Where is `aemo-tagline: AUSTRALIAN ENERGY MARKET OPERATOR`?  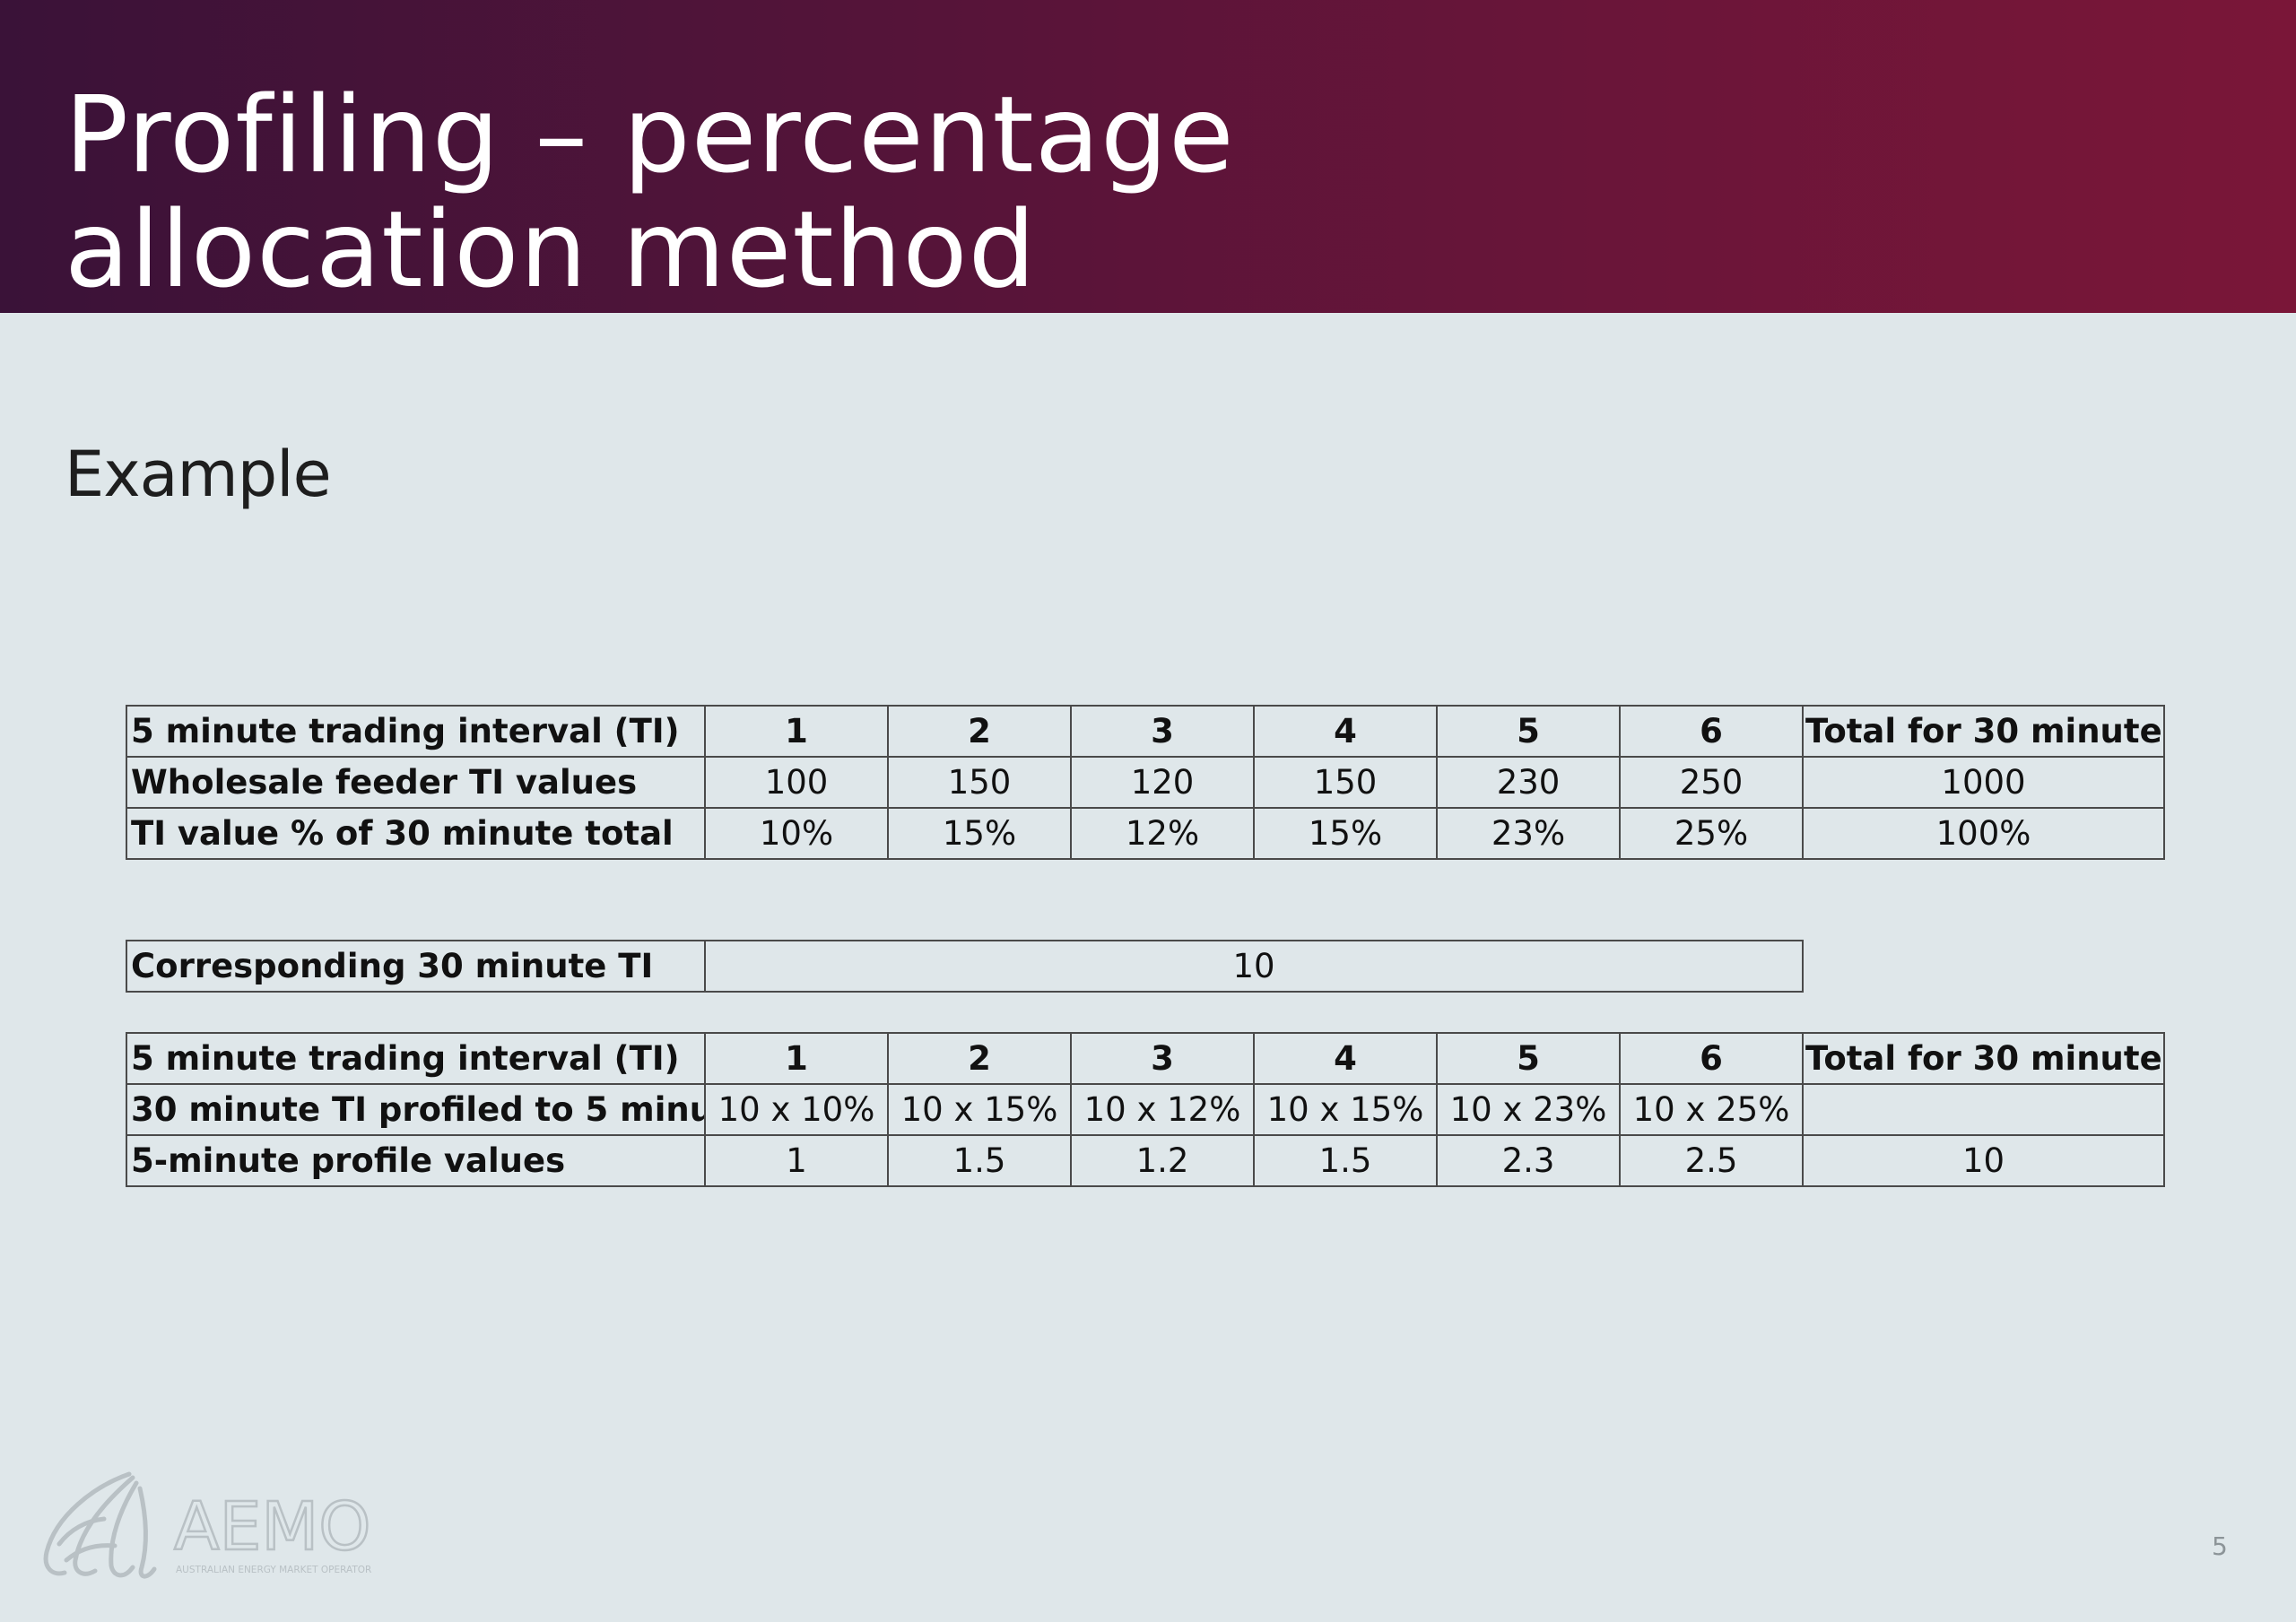 aemo-tagline: AUSTRALIAN ENERGY MARKET OPERATOR is located at coordinates (273, 1570).